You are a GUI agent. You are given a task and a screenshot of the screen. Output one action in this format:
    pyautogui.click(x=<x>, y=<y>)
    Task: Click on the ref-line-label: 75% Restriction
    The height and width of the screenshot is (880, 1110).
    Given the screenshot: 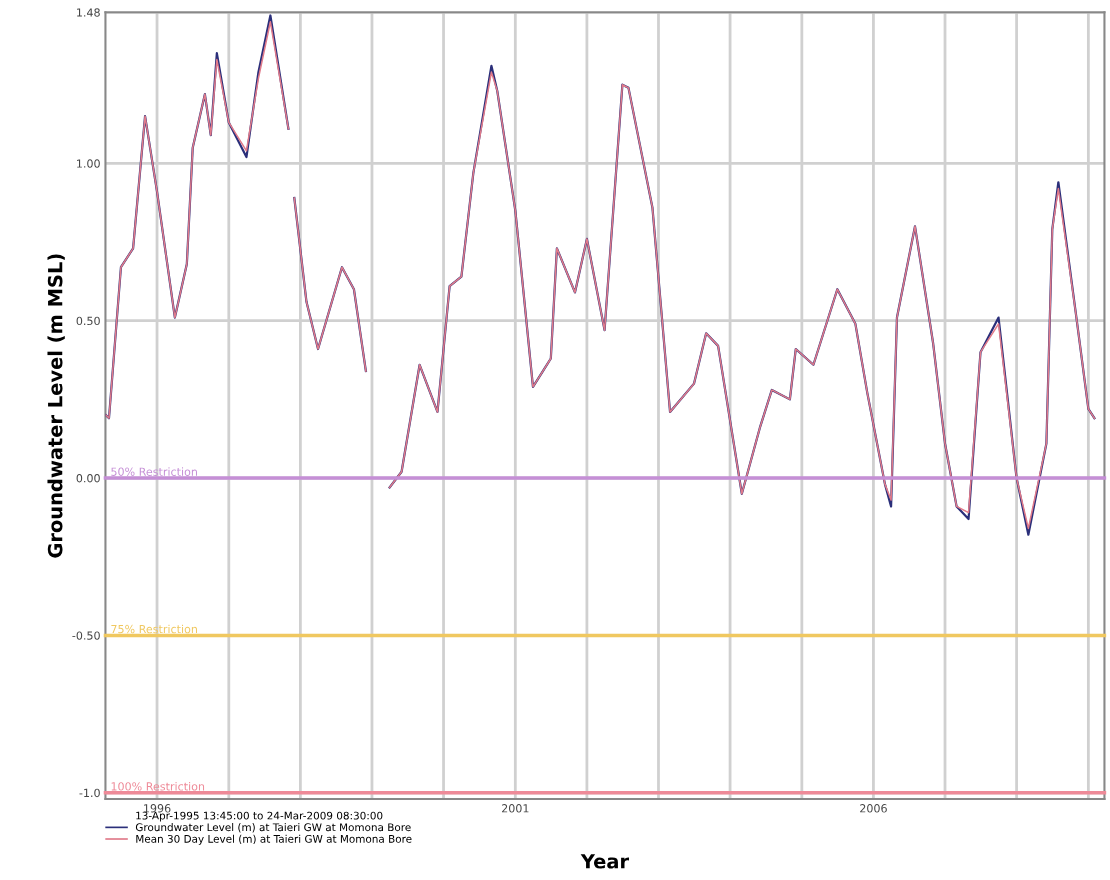 What is the action you would take?
    pyautogui.click(x=154, y=629)
    